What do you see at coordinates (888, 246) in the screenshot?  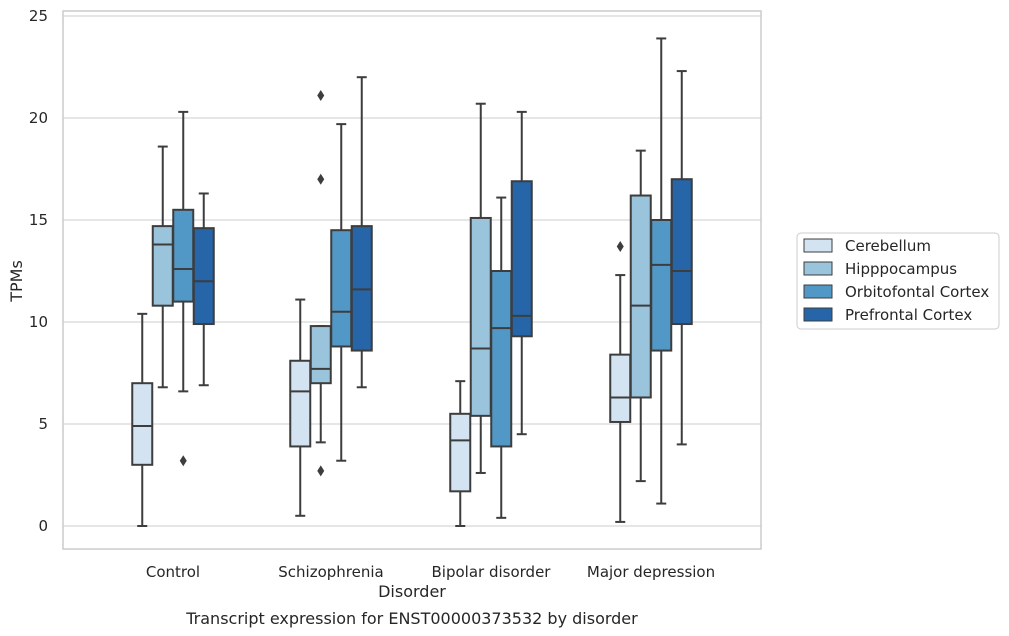 I see `legend-entry: Cerebellum` at bounding box center [888, 246].